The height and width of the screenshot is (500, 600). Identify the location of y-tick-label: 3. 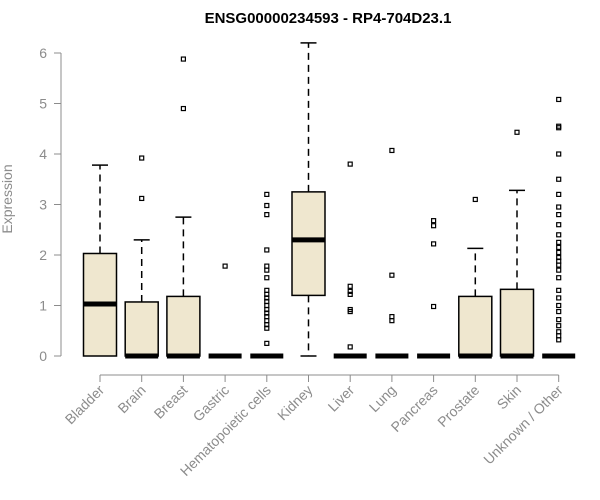
(43, 205).